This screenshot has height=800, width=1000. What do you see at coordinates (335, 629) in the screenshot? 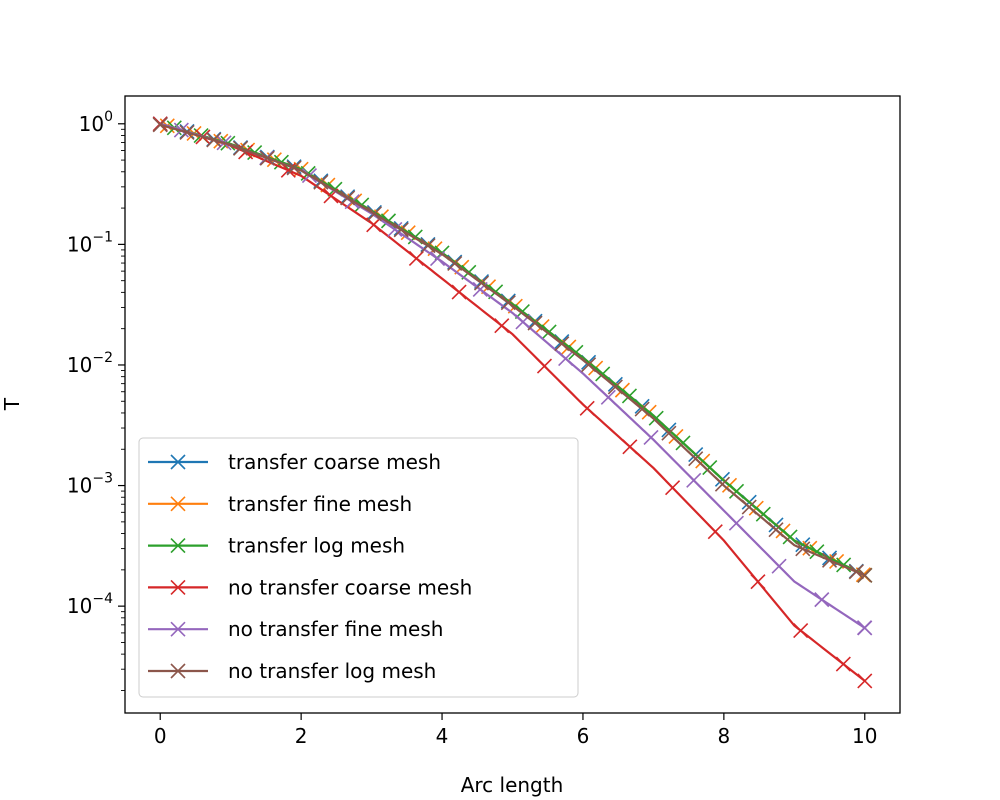
I see `legend-label: no transfer fine mesh` at bounding box center [335, 629].